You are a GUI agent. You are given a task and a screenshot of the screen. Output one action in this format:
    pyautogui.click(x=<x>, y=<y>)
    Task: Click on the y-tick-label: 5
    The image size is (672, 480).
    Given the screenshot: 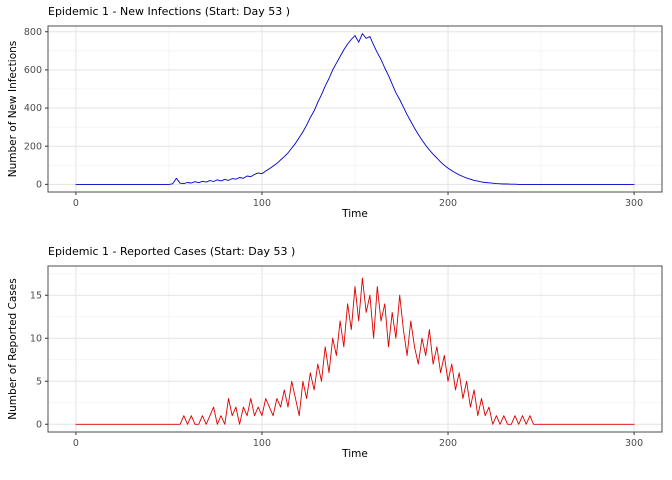 What is the action you would take?
    pyautogui.click(x=39, y=381)
    